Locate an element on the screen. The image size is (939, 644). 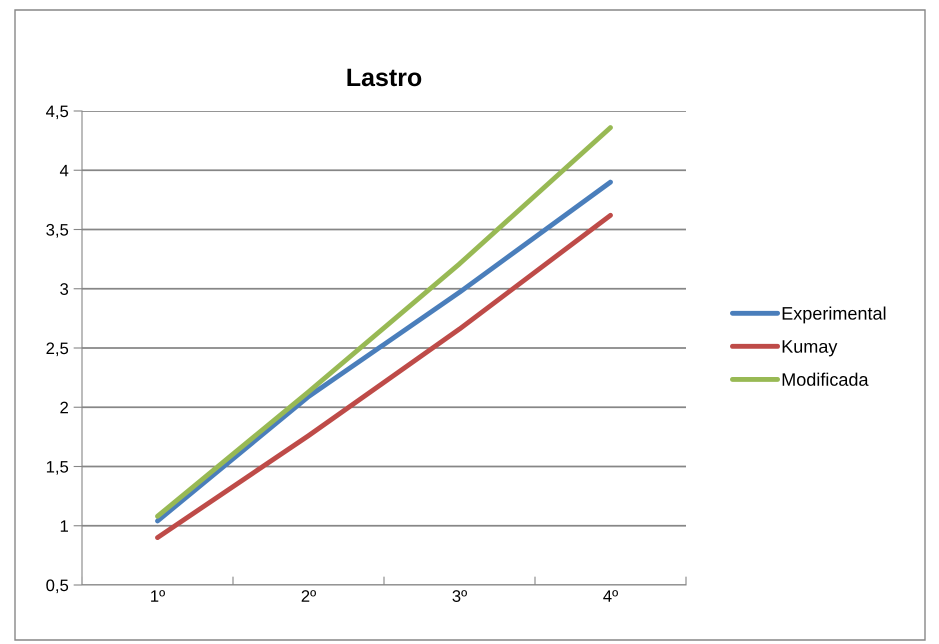
x-tick-label: 4º is located at coordinates (610, 596).